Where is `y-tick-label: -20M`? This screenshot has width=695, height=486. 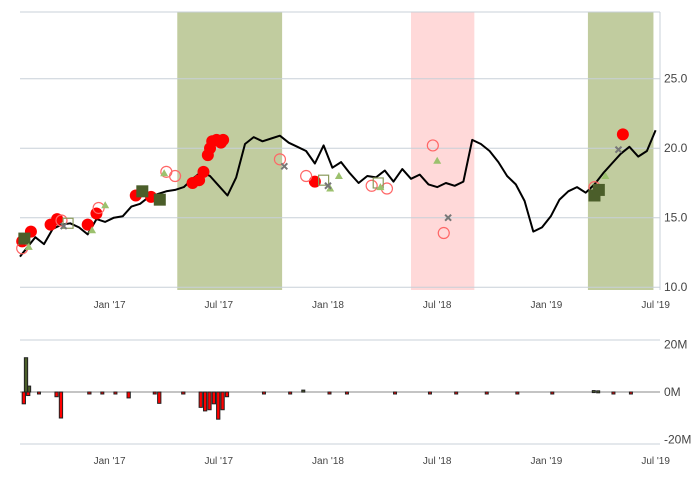
y-tick-label: -20M is located at coordinates (677, 439).